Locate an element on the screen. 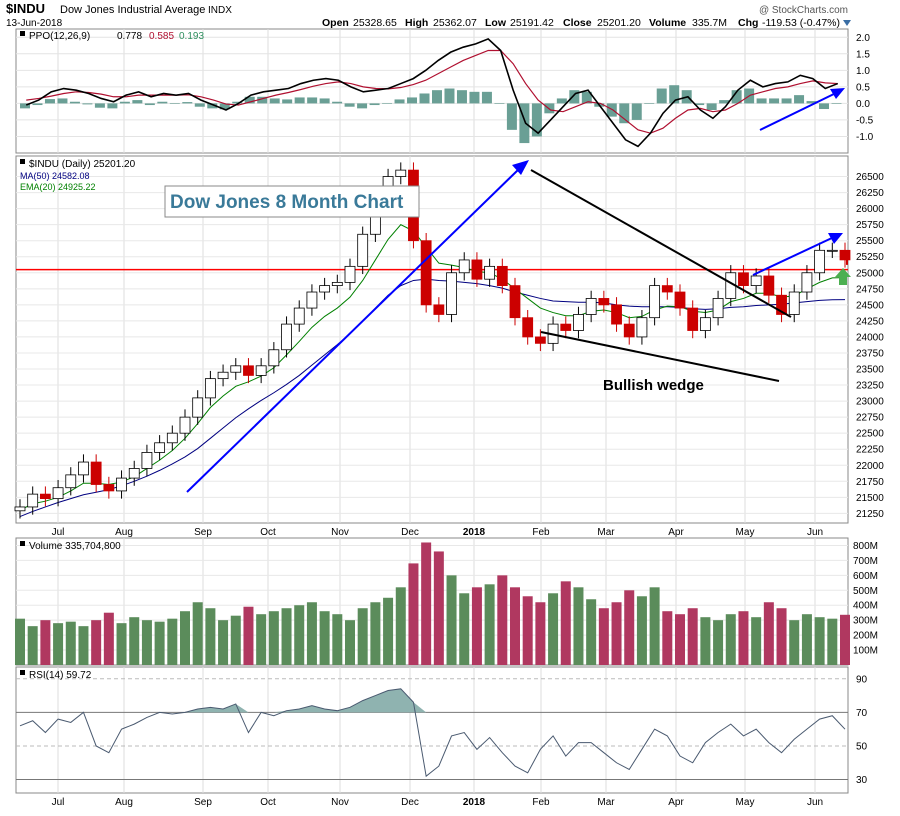 The height and width of the screenshot is (816, 900). ppo-signal-line is located at coordinates (432, 91).